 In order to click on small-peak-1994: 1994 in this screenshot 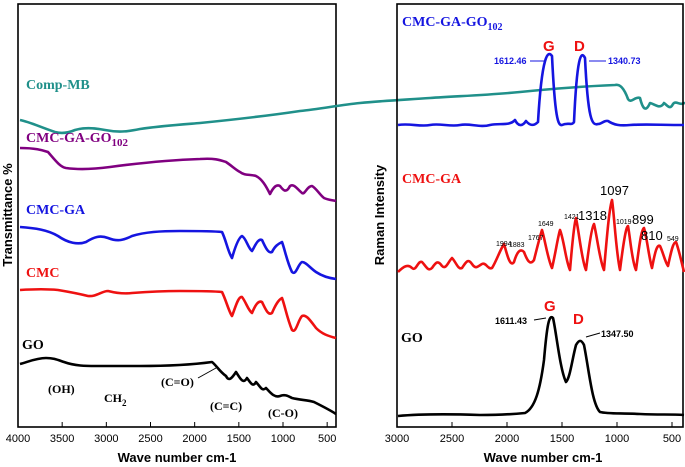, I will do `click(504, 244)`.